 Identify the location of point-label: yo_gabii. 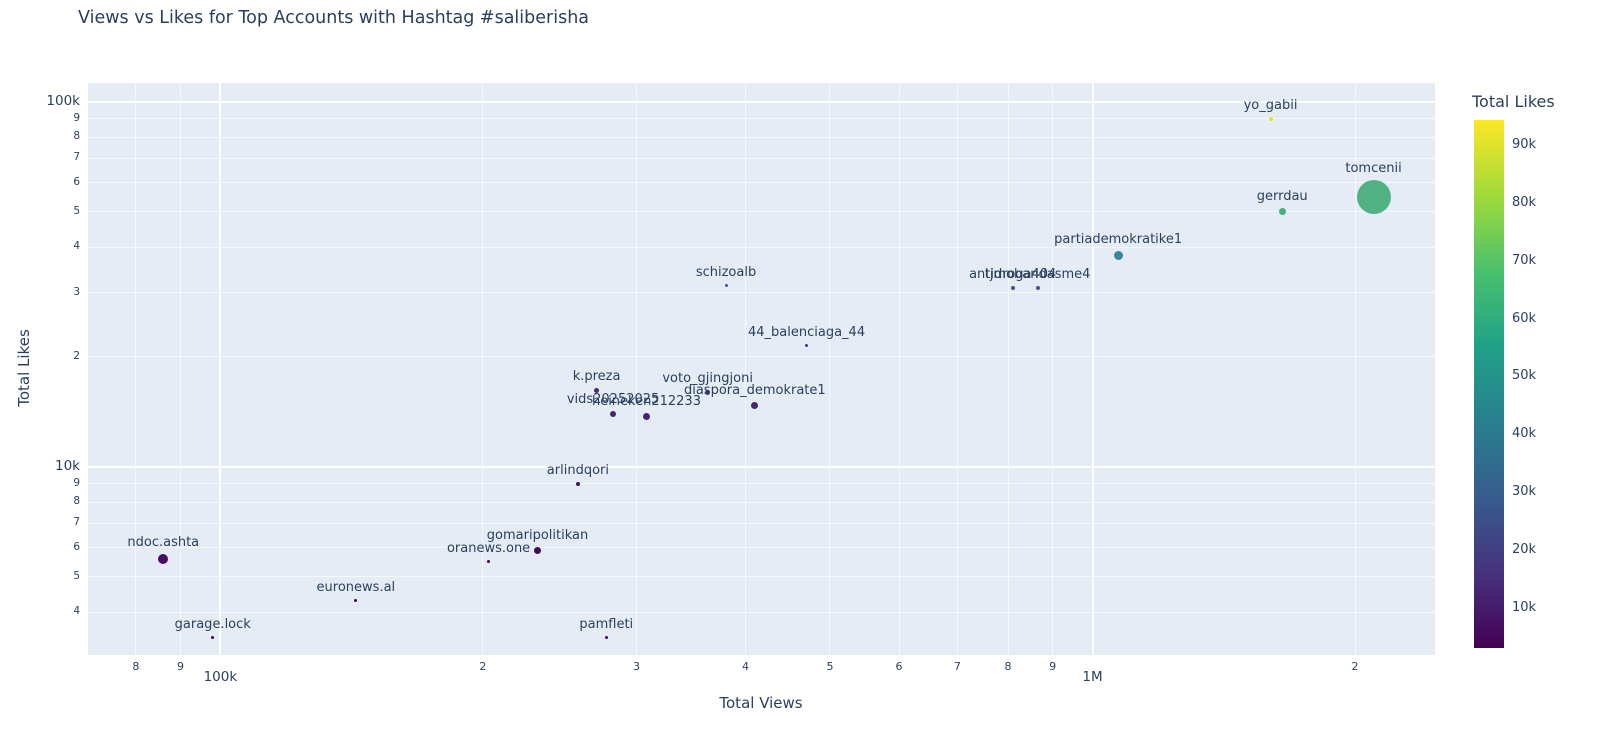
(1270, 105).